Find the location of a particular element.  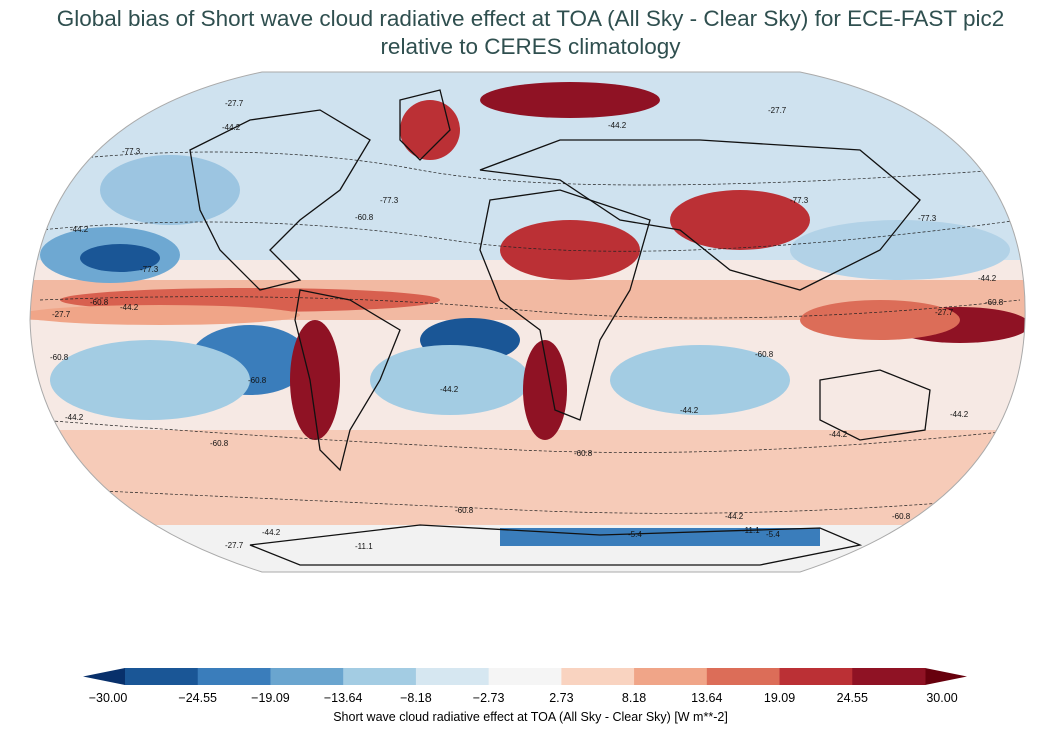

colorbar-tick-label: −30.00 is located at coordinates (108, 698).